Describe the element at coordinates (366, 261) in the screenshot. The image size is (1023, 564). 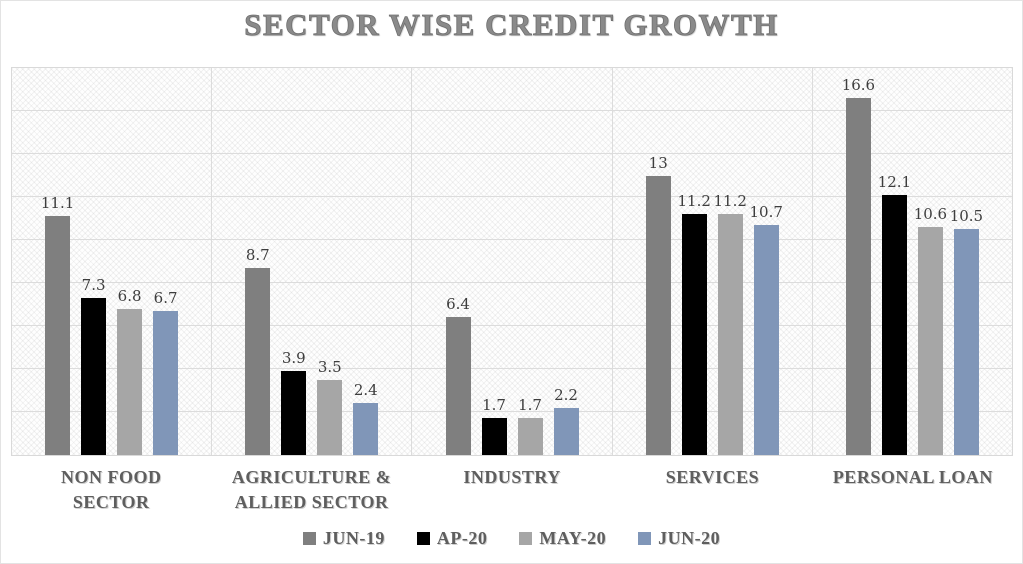
I see `bar-slot: 2.4` at that location.